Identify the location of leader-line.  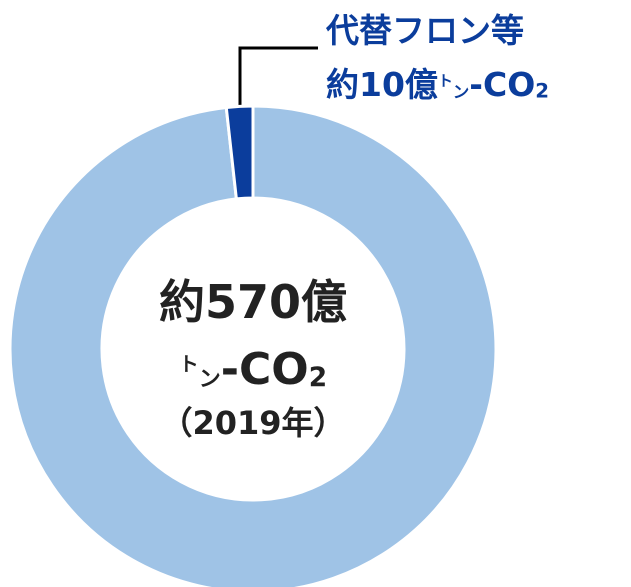
(278, 76).